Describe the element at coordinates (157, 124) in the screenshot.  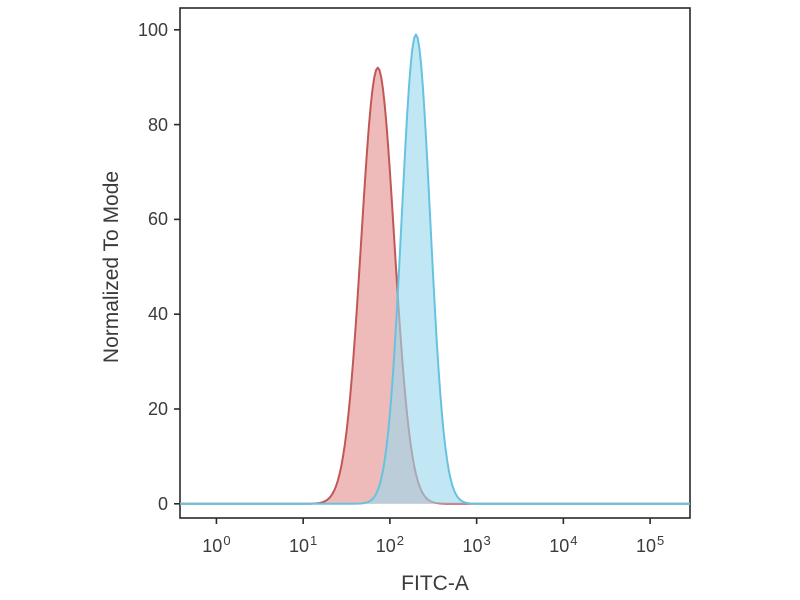
I see `y-tick-label: 80` at that location.